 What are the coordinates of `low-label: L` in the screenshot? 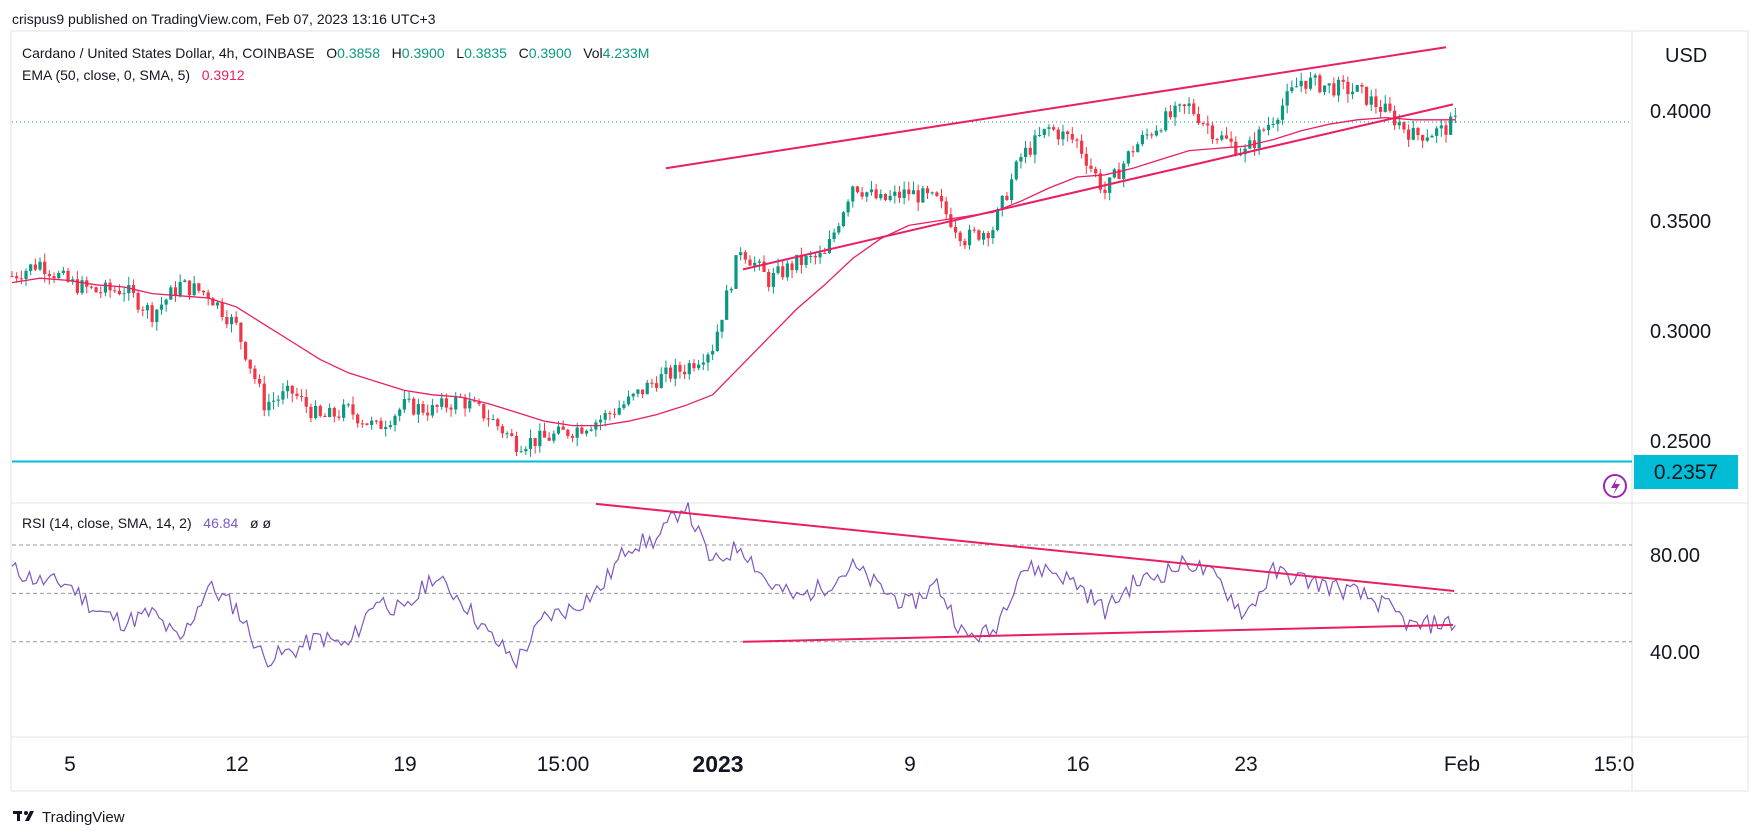 It's located at (460, 53).